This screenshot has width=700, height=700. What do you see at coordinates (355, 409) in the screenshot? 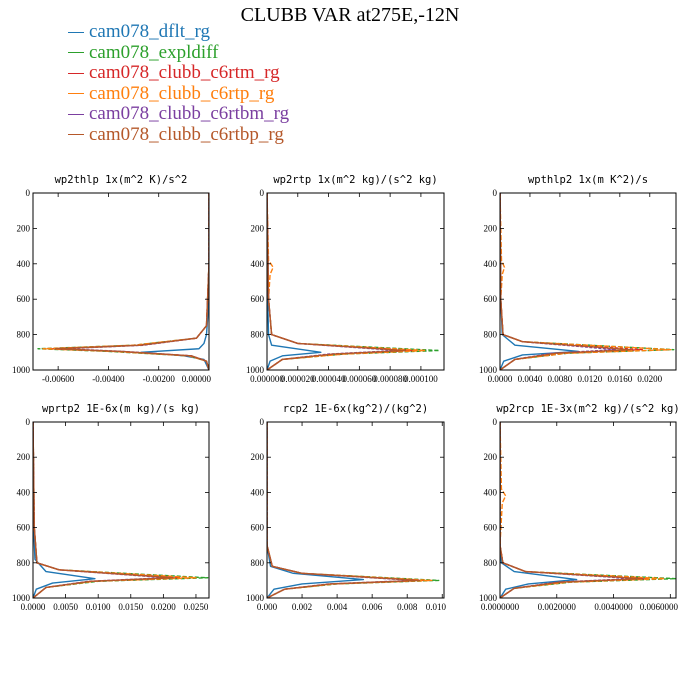
I see `panel-title: rcp2 1E-6x(kg^2)/(kg^2)` at bounding box center [355, 409].